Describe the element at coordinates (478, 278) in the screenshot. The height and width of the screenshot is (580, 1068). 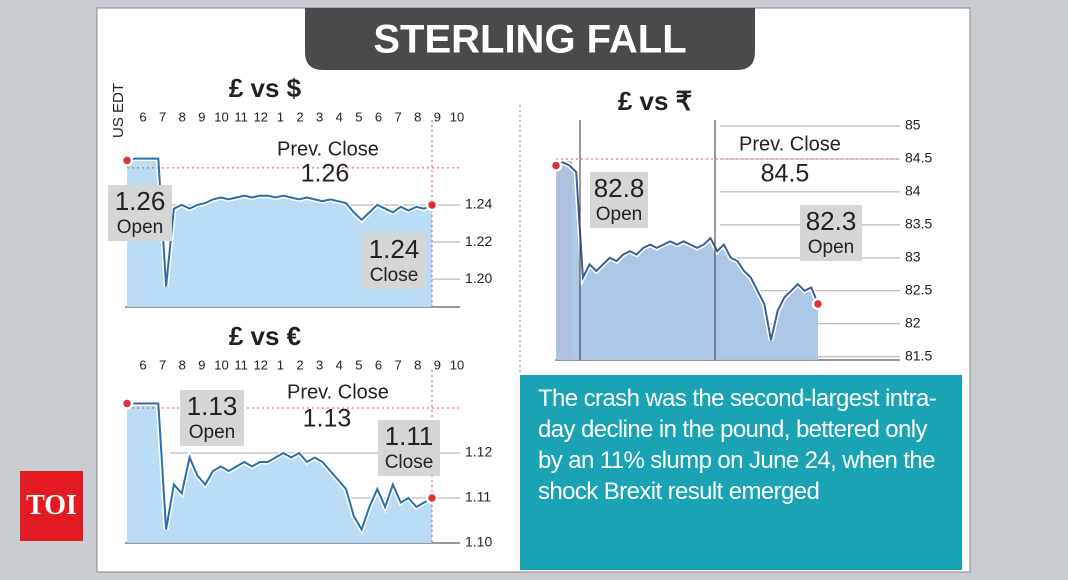
I see `y-tick-label: 1.20` at that location.